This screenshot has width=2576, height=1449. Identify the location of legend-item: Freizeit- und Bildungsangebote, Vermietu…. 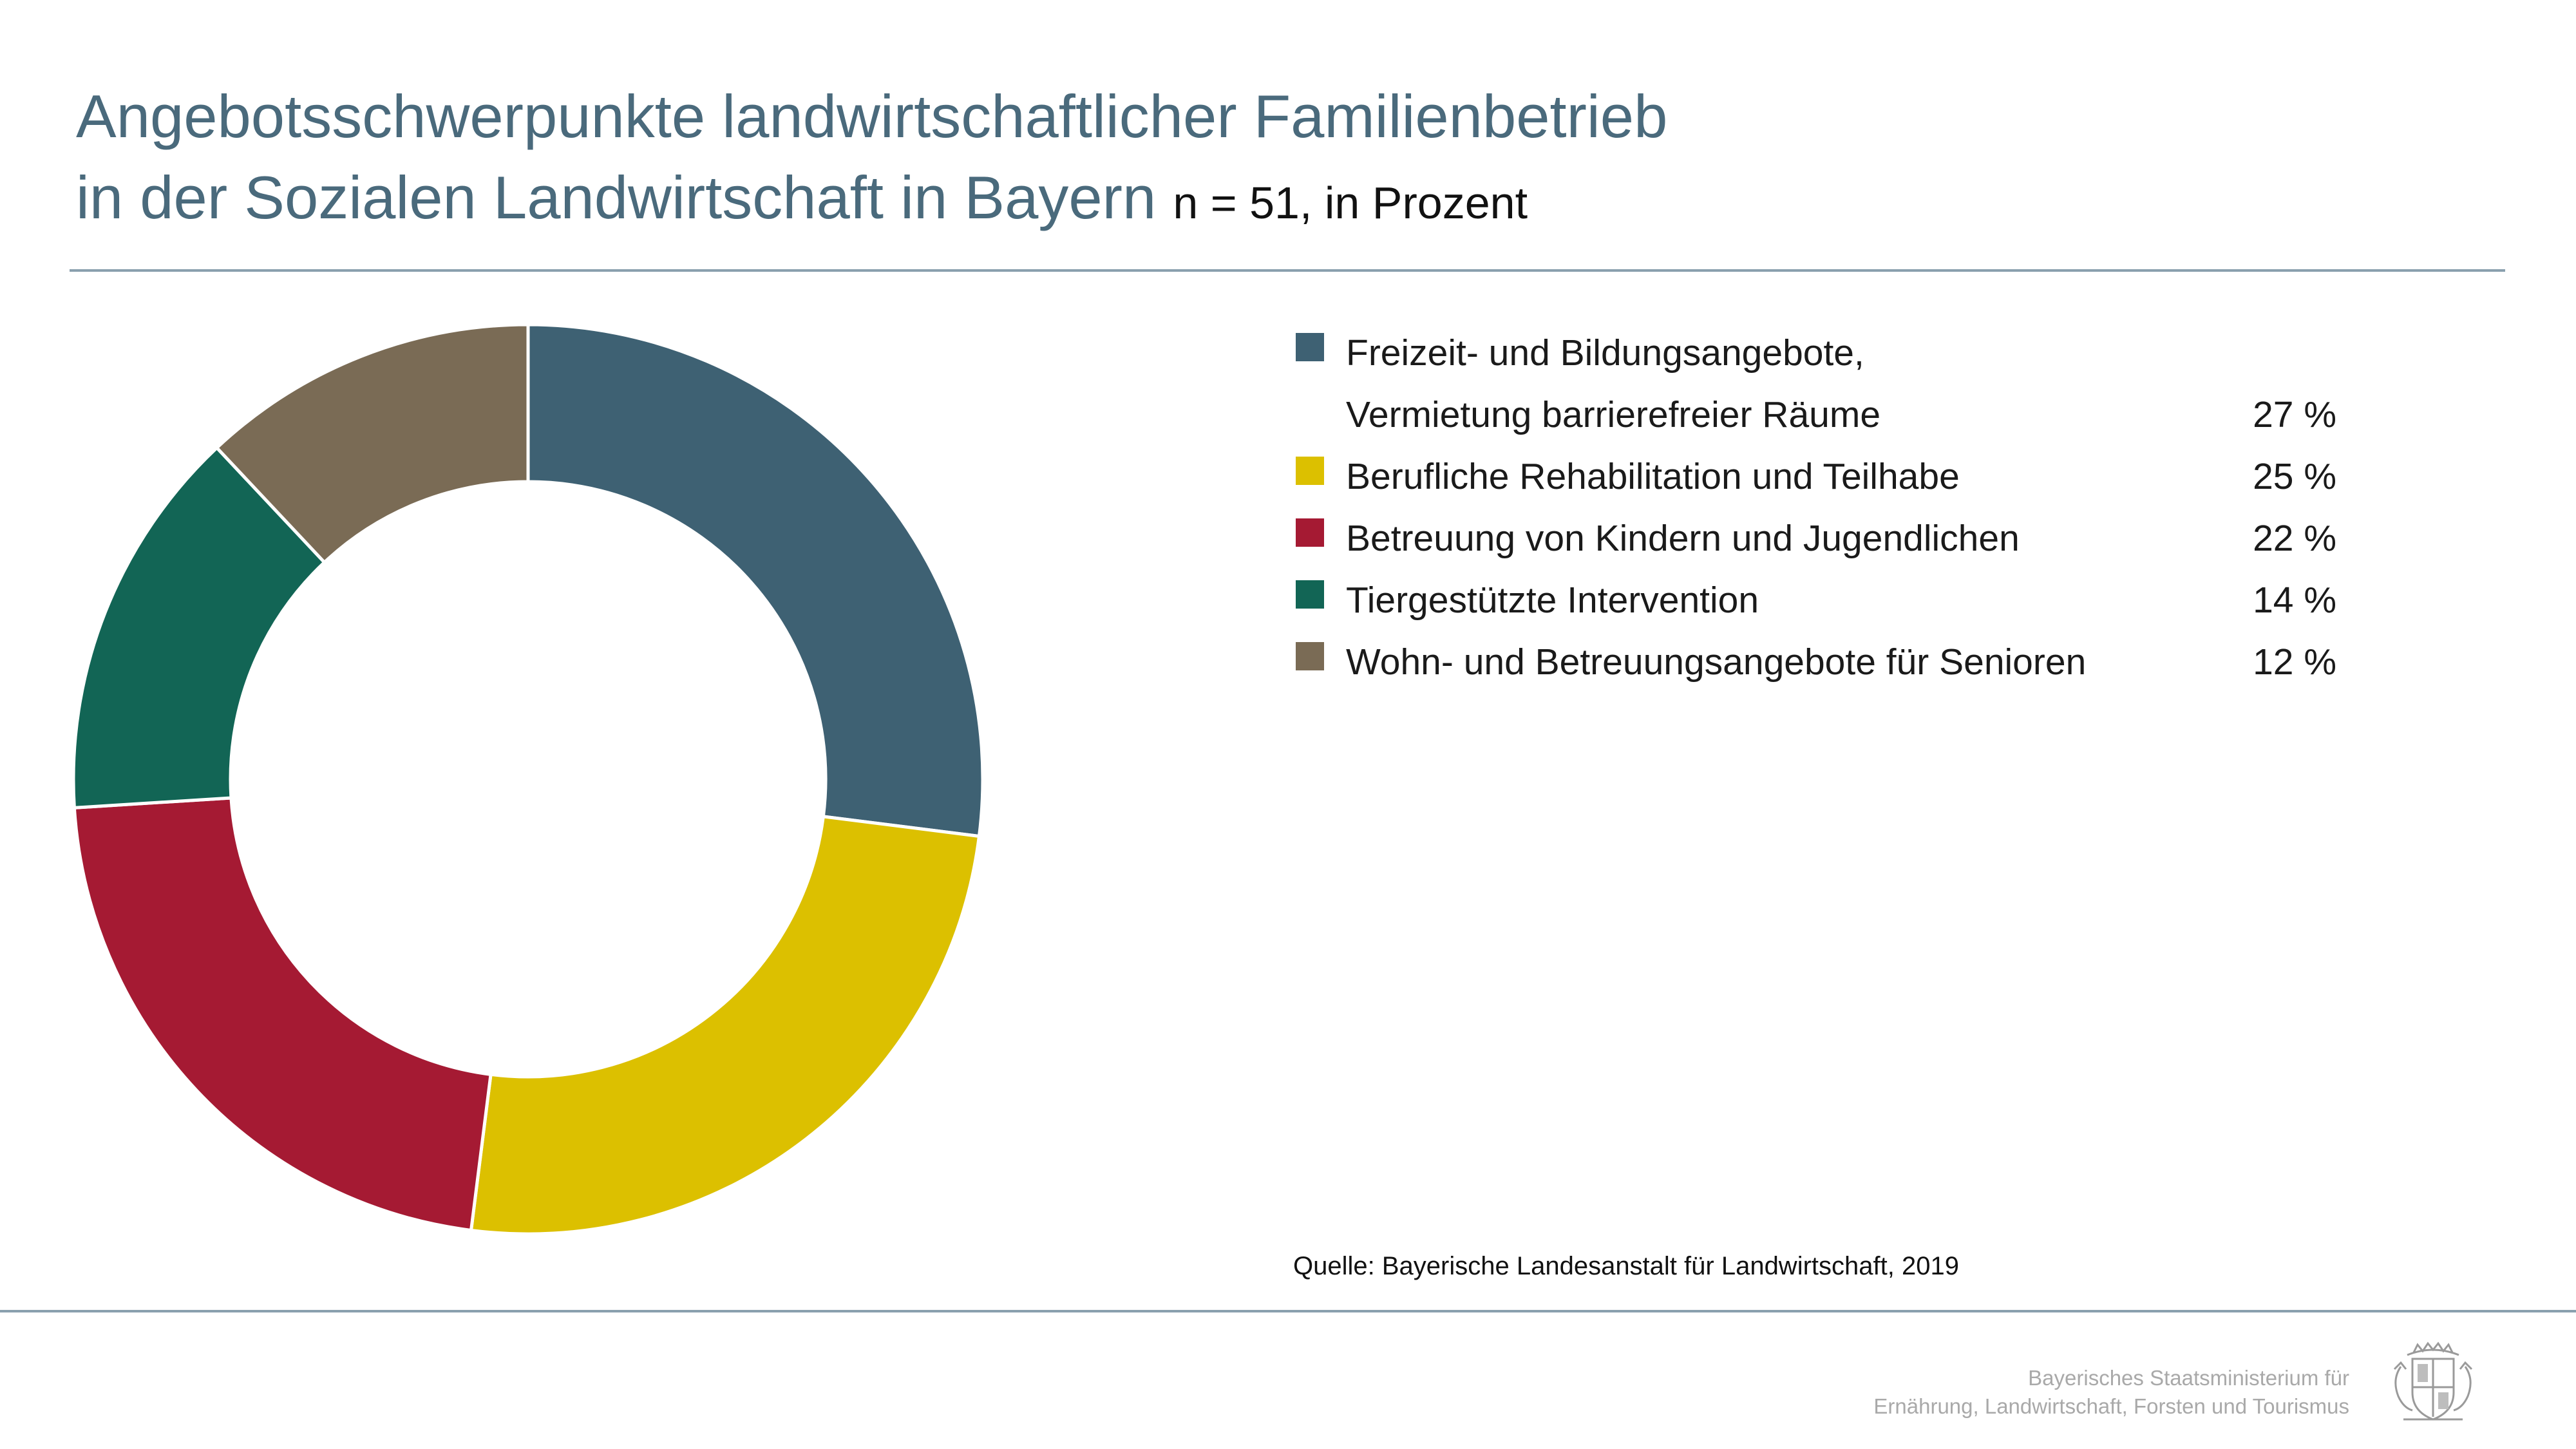
(1824, 384).